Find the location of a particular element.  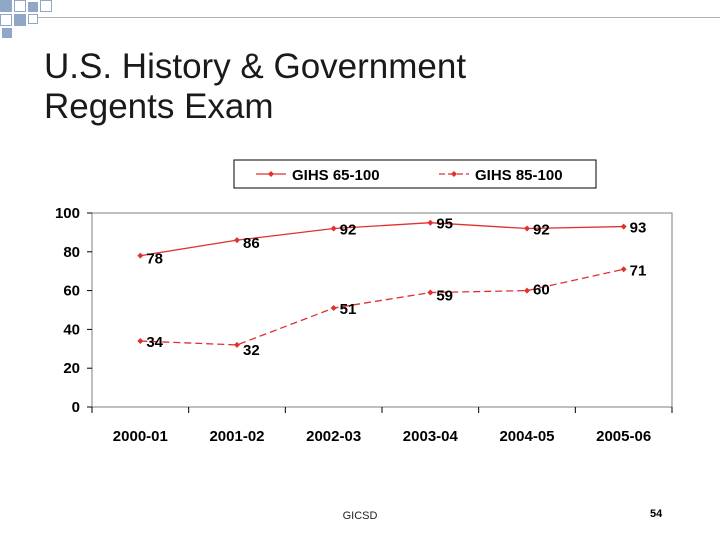

y-tick-label: 0 is located at coordinates (76, 407).